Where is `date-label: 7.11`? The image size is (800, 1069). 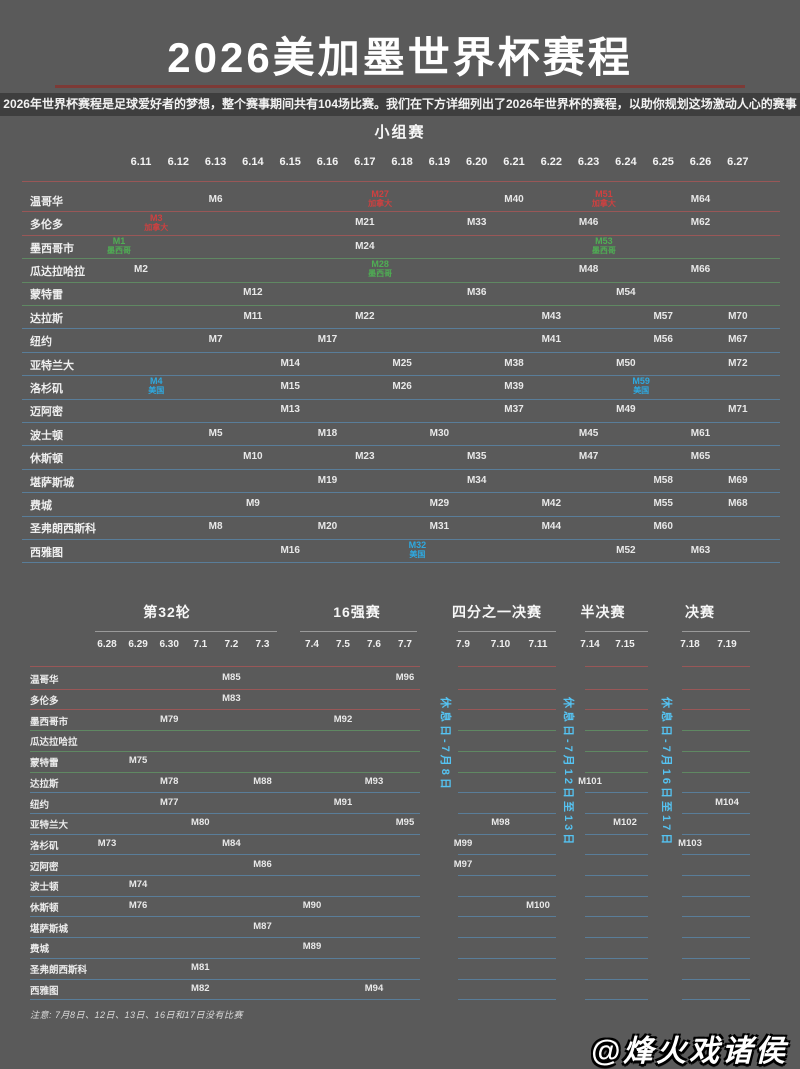 date-label: 7.11 is located at coordinates (538, 644).